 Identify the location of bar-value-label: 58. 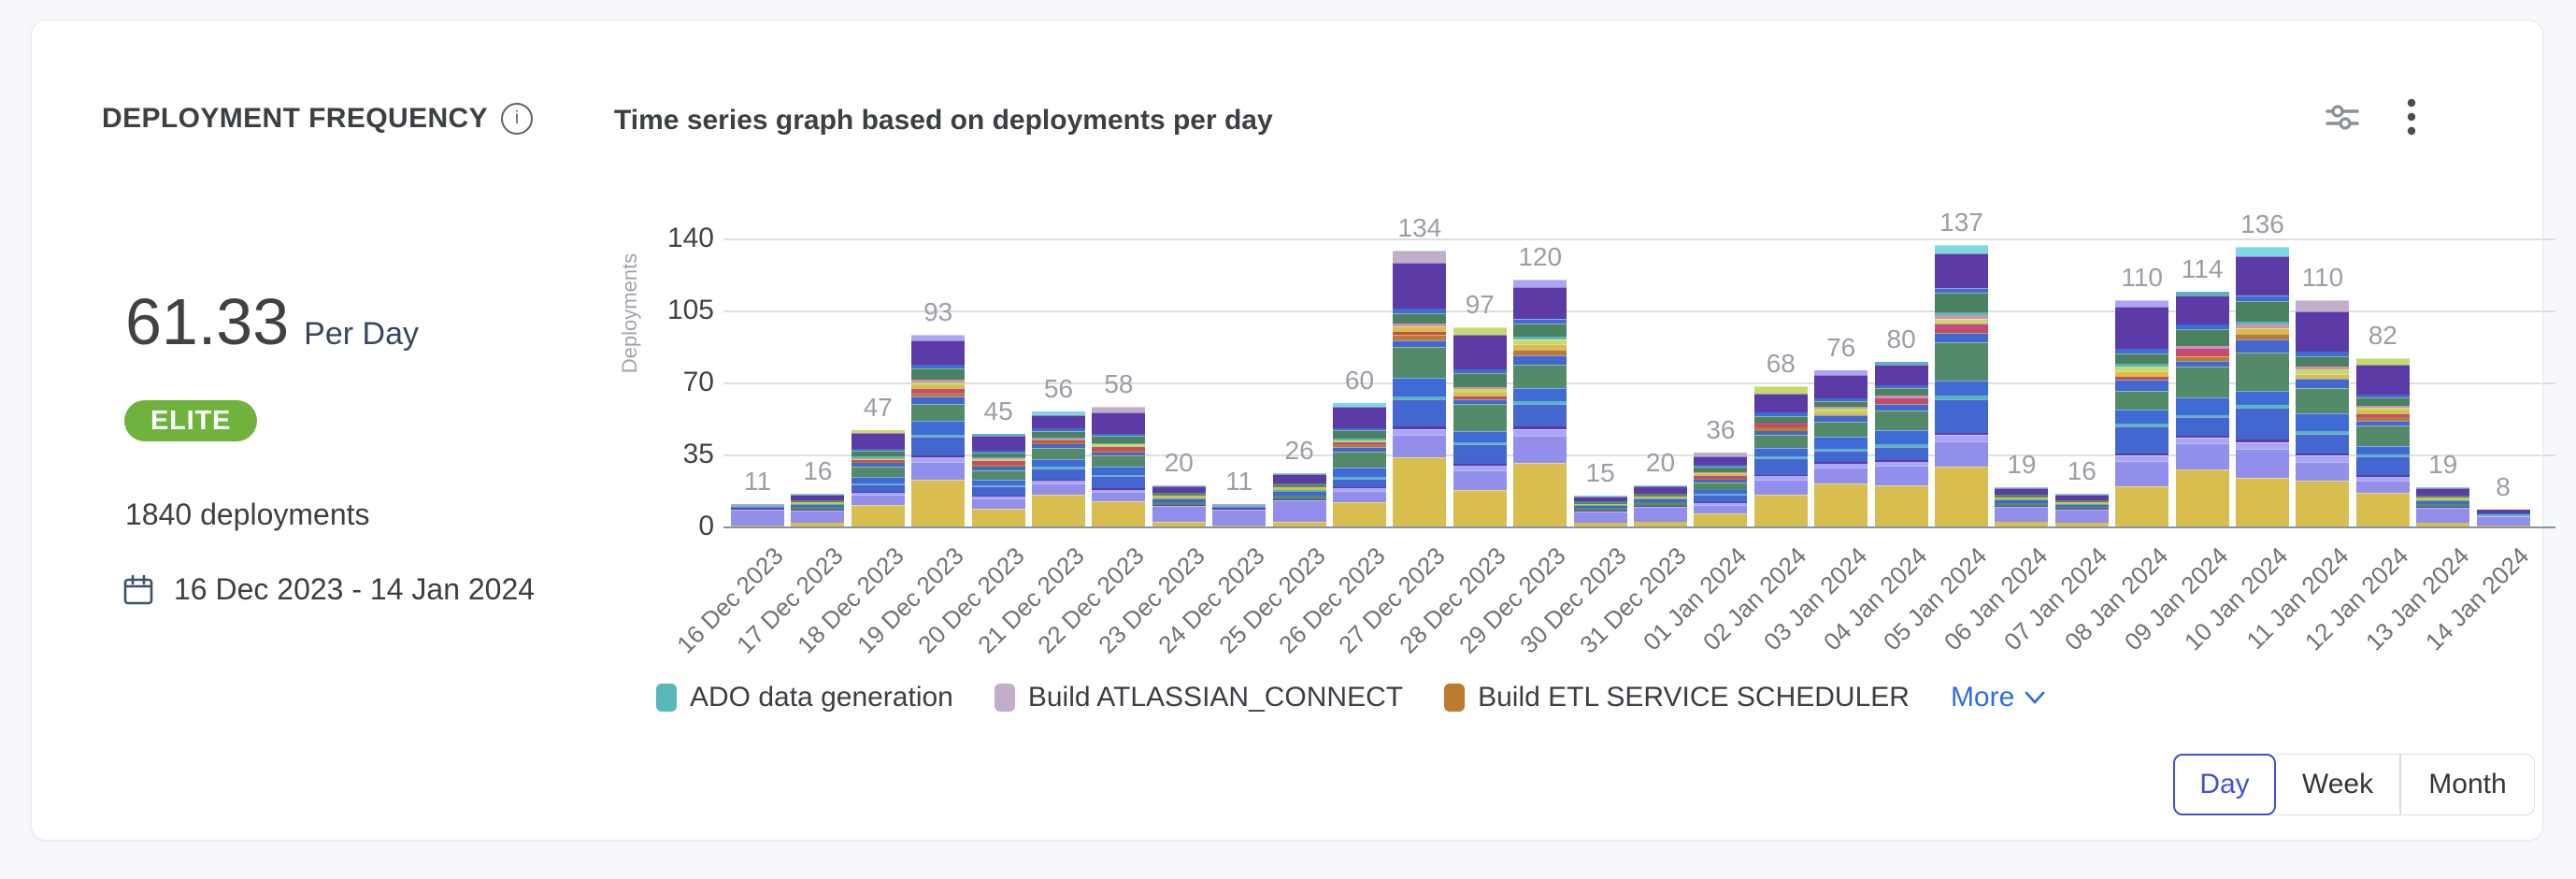
(1119, 384).